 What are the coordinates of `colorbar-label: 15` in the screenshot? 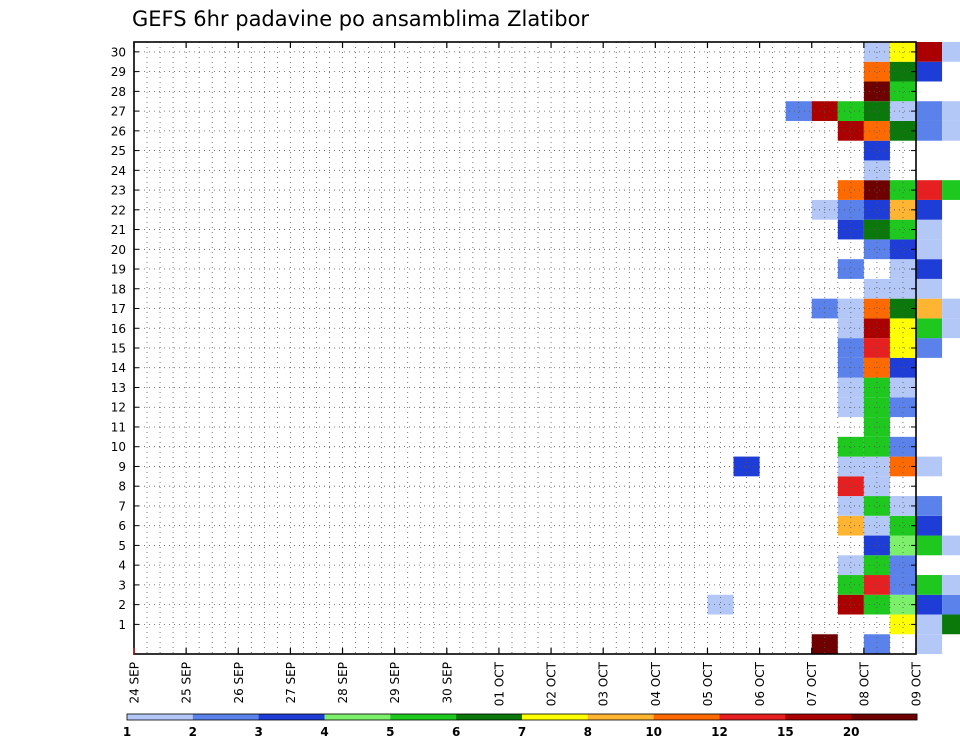 It's located at (785, 732).